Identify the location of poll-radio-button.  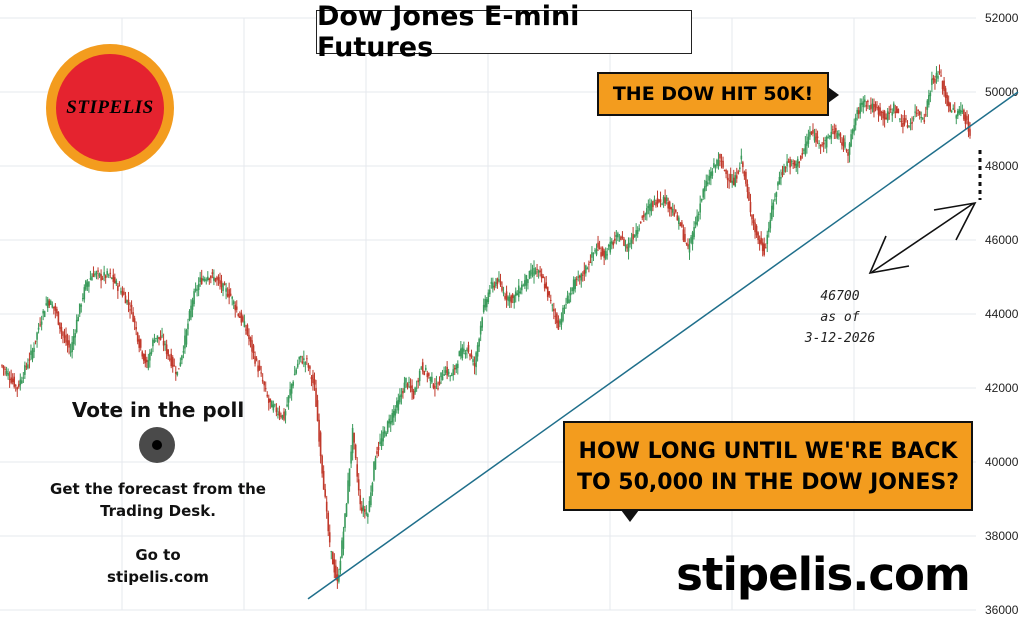
(157, 445).